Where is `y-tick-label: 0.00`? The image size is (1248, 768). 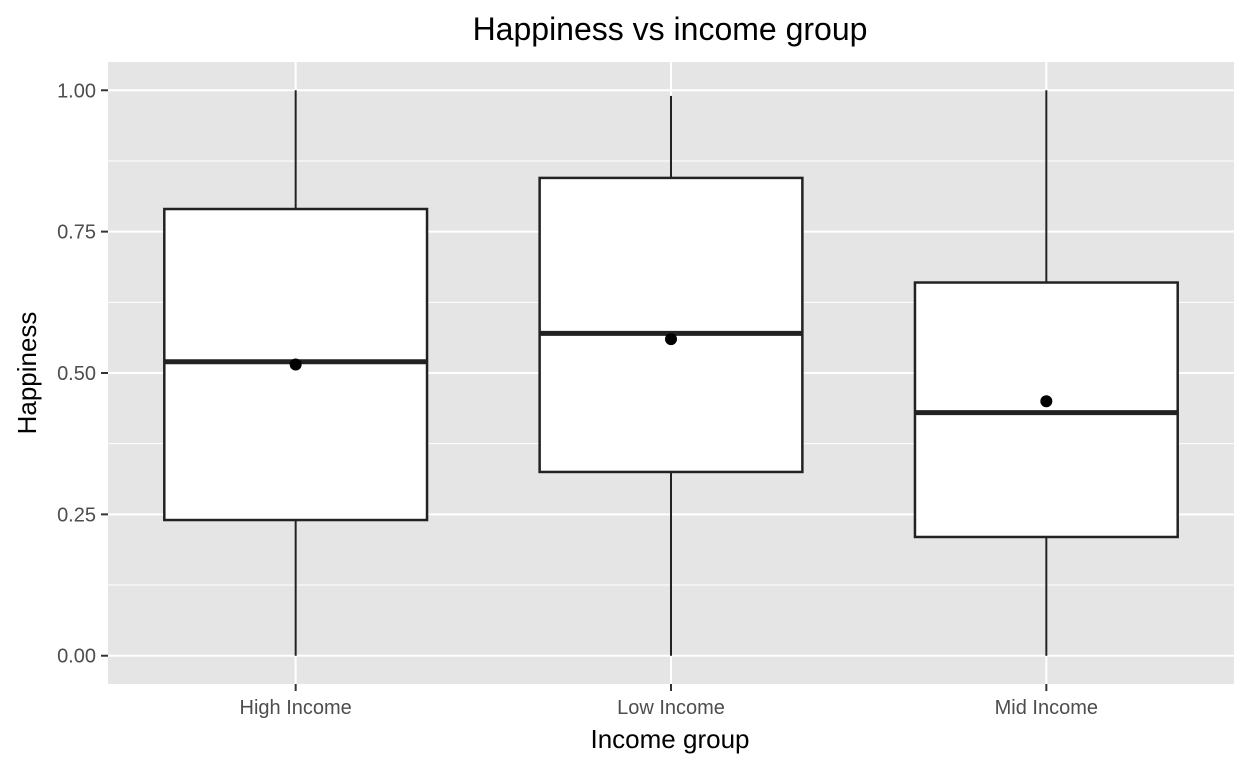 y-tick-label: 0.00 is located at coordinates (76, 657).